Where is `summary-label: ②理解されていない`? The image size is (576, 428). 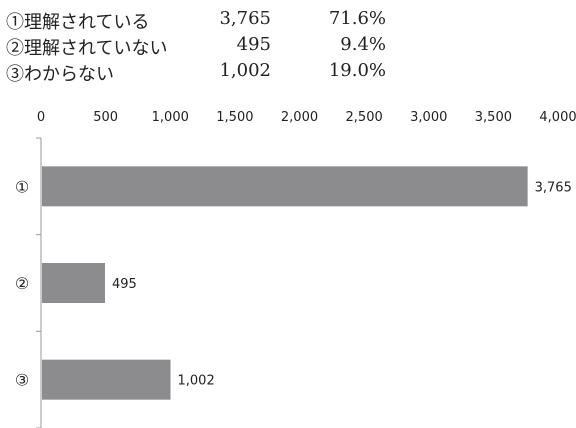 summary-label: ②理解されていない is located at coordinates (87, 48).